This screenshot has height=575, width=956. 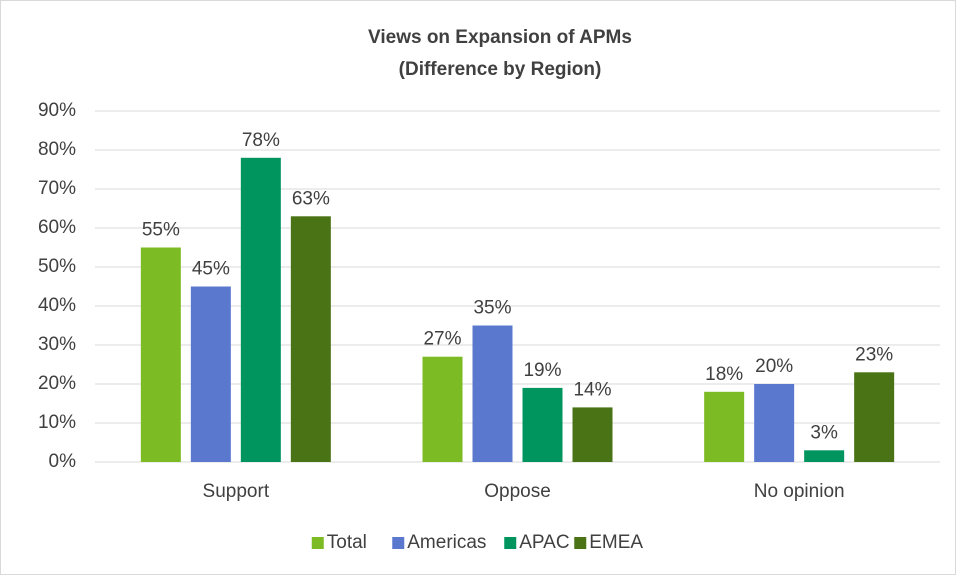 What do you see at coordinates (874, 354) in the screenshot?
I see `value-label: 23%` at bounding box center [874, 354].